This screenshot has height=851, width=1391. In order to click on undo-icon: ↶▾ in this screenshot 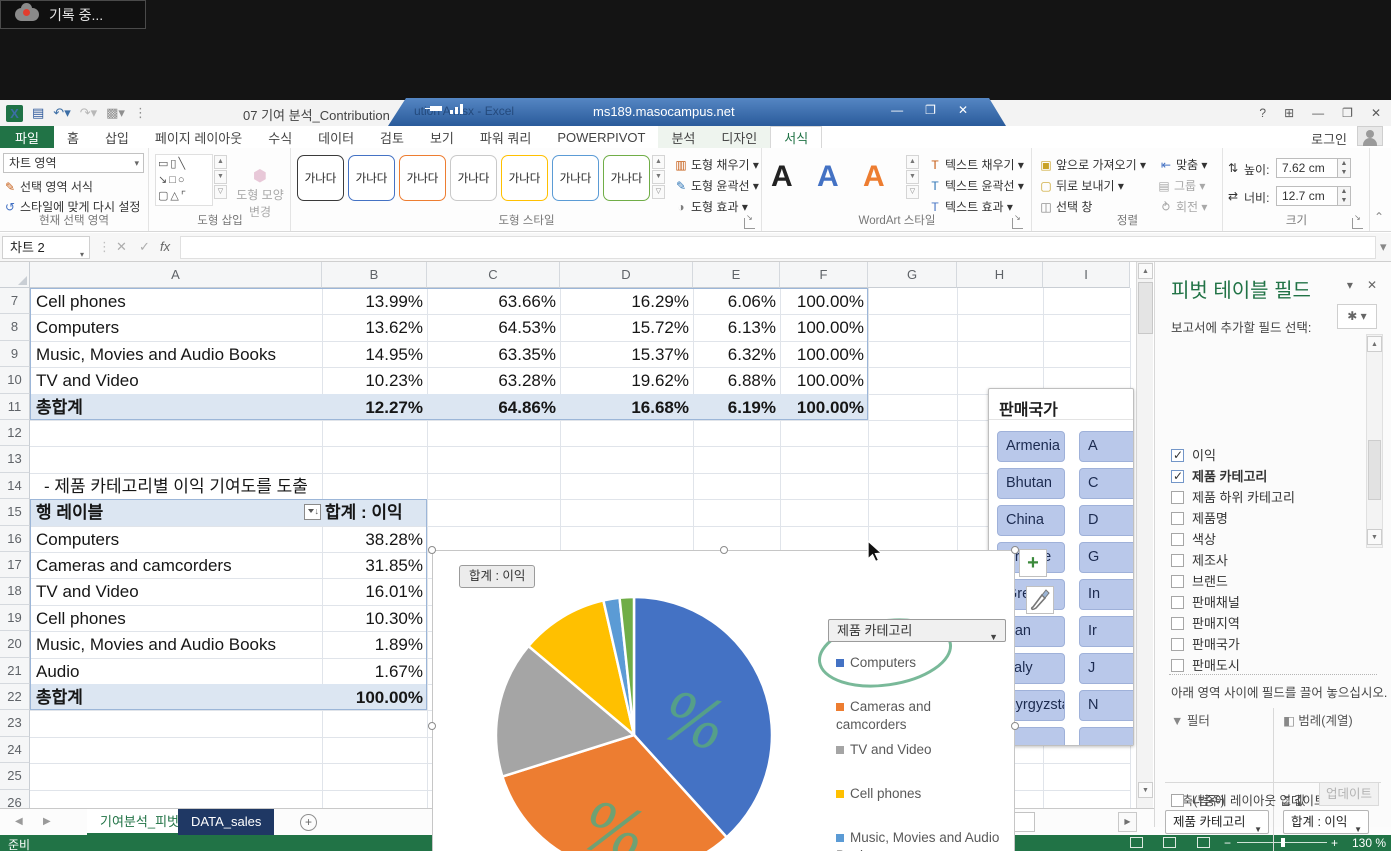, I will do `click(62, 112)`.